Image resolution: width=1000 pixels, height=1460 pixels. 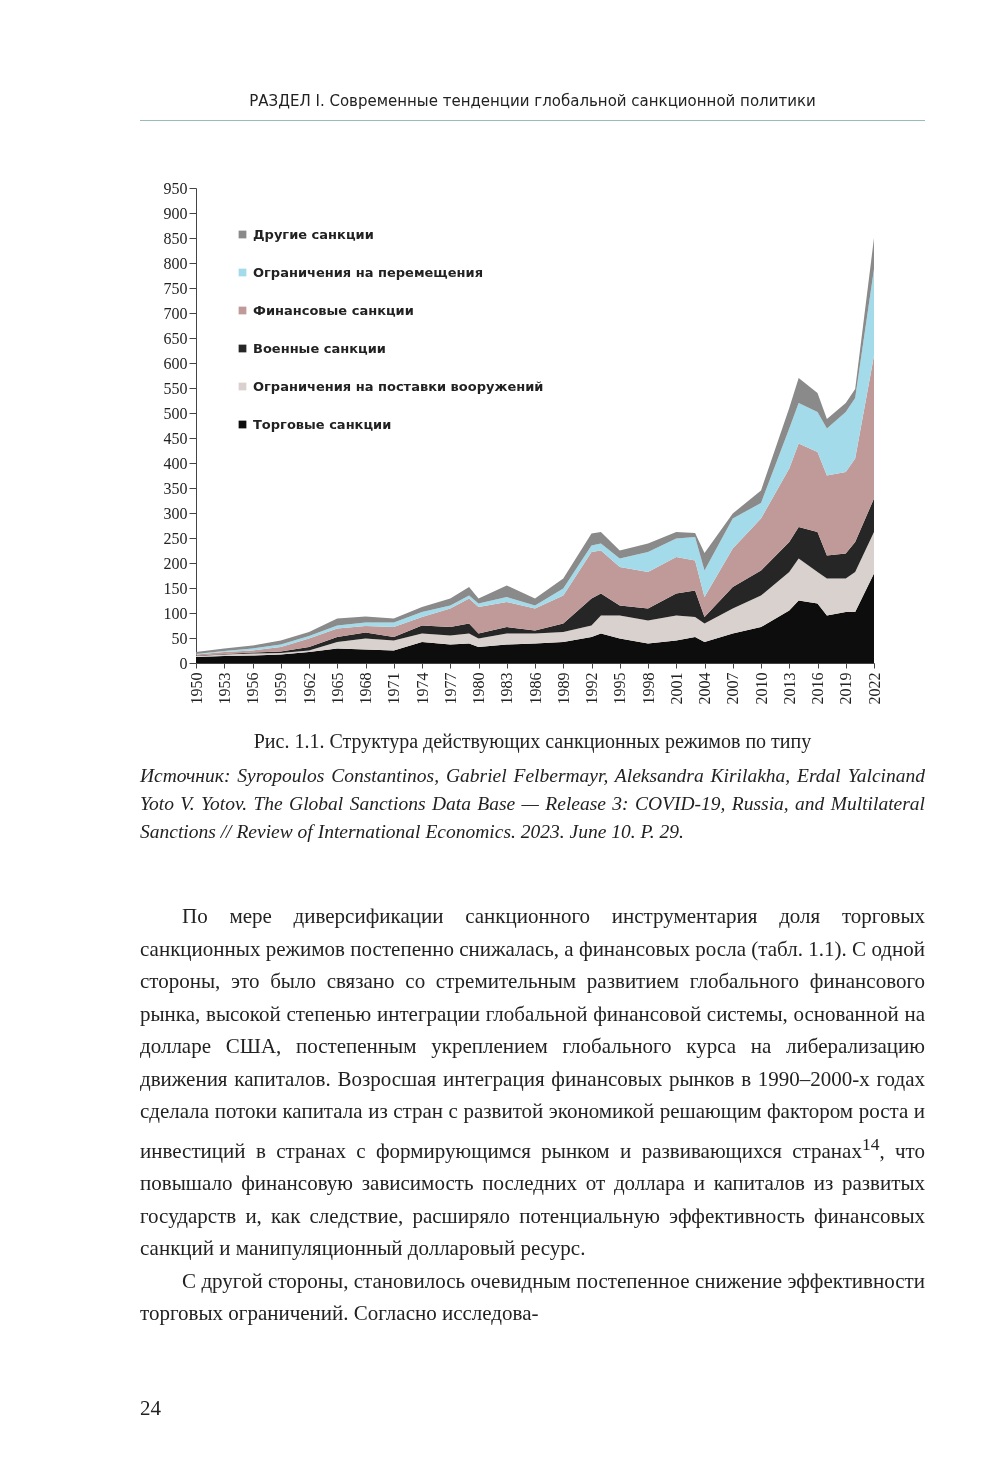 What do you see at coordinates (175, 613) in the screenshot?
I see `y-tick-label: 100` at bounding box center [175, 613].